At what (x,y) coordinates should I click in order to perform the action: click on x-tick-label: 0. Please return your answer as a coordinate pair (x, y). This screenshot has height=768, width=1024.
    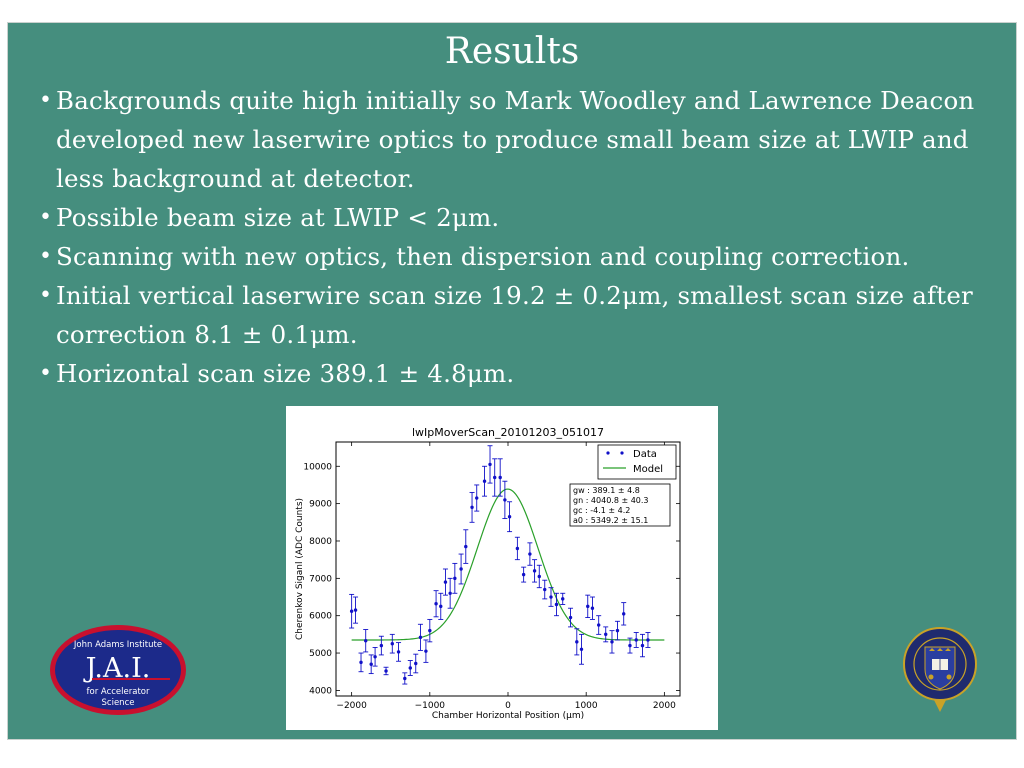
    Looking at the image, I should click on (508, 706).